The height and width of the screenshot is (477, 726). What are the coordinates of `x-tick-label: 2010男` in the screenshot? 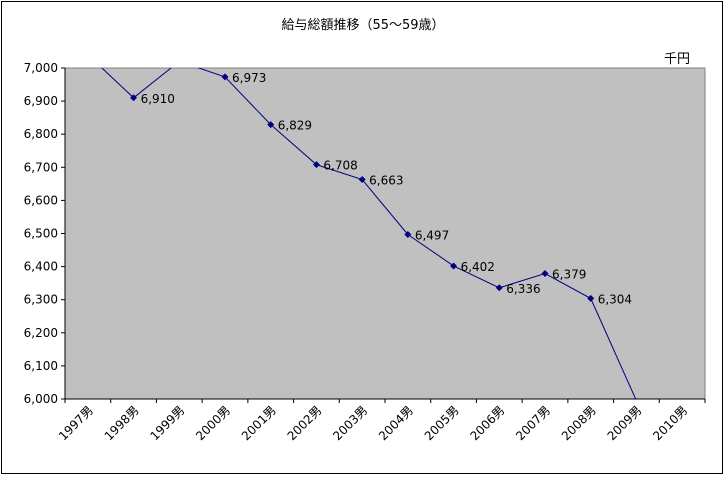 It's located at (670, 423).